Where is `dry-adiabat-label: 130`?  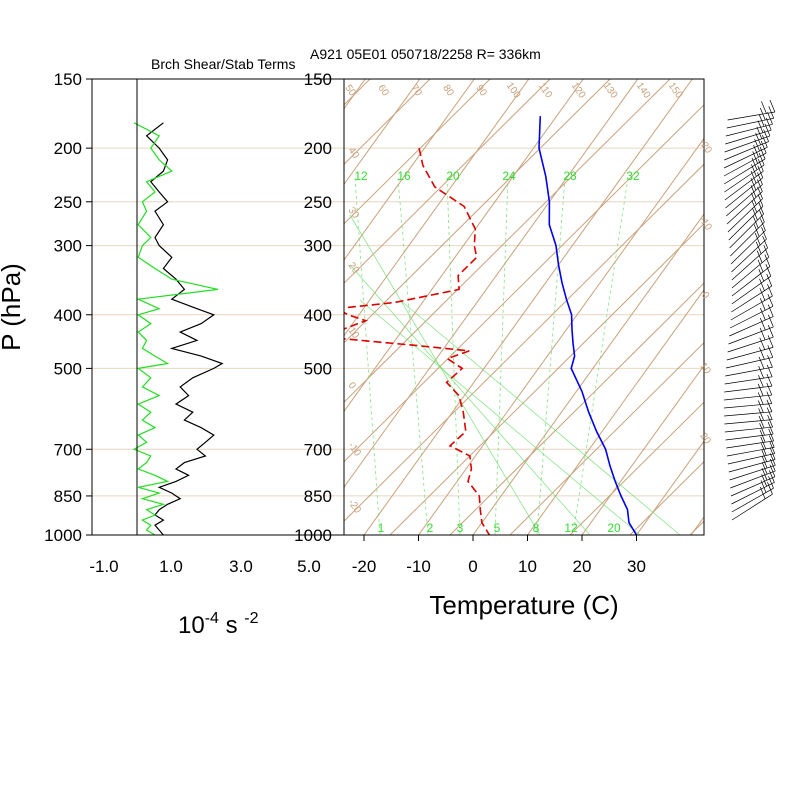 dry-adiabat-label: 130 is located at coordinates (610, 91).